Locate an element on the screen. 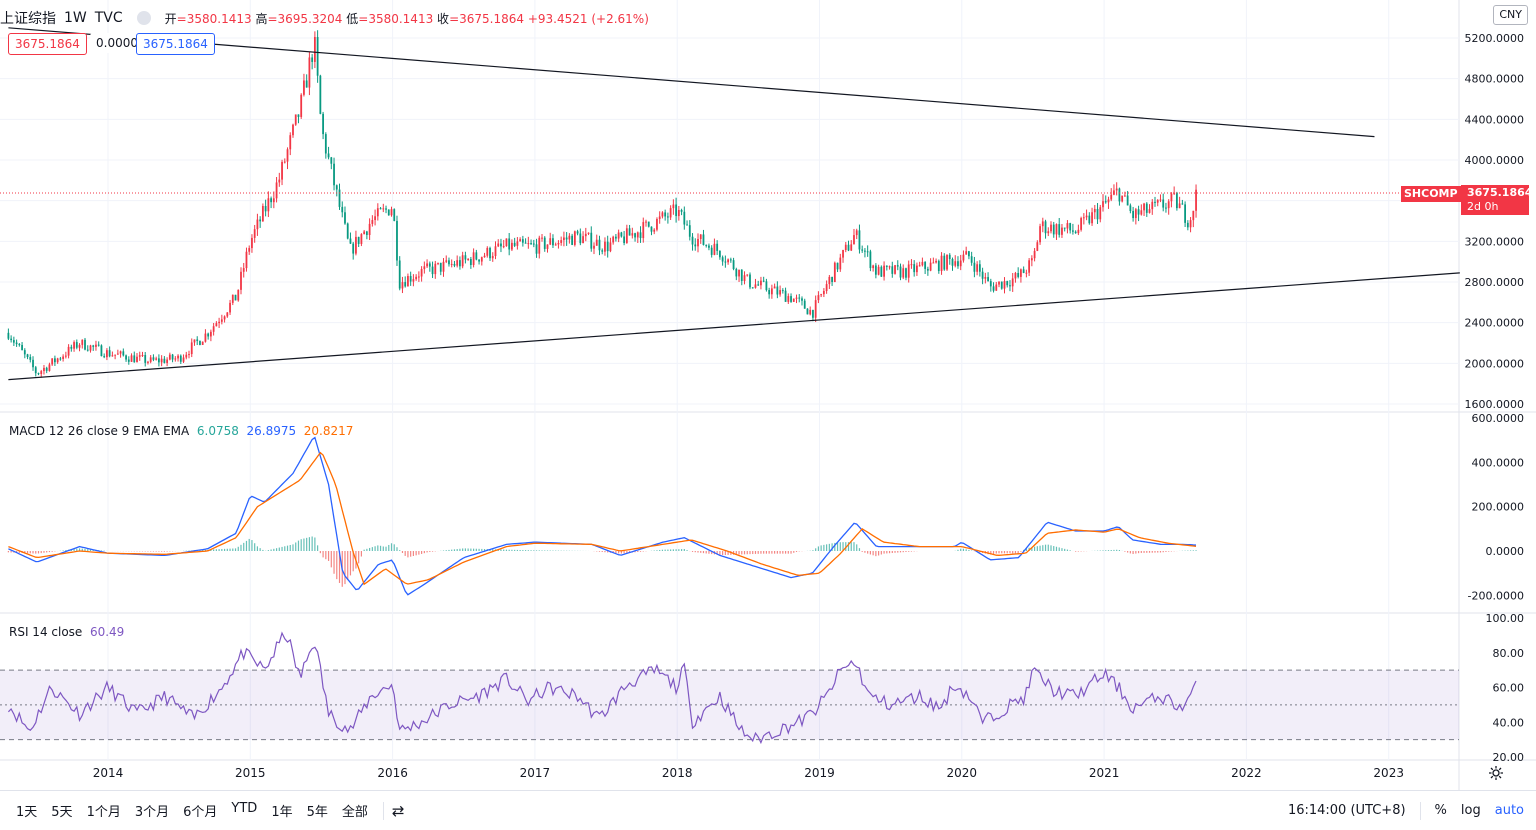  timeframe-5: YTD is located at coordinates (244, 808).